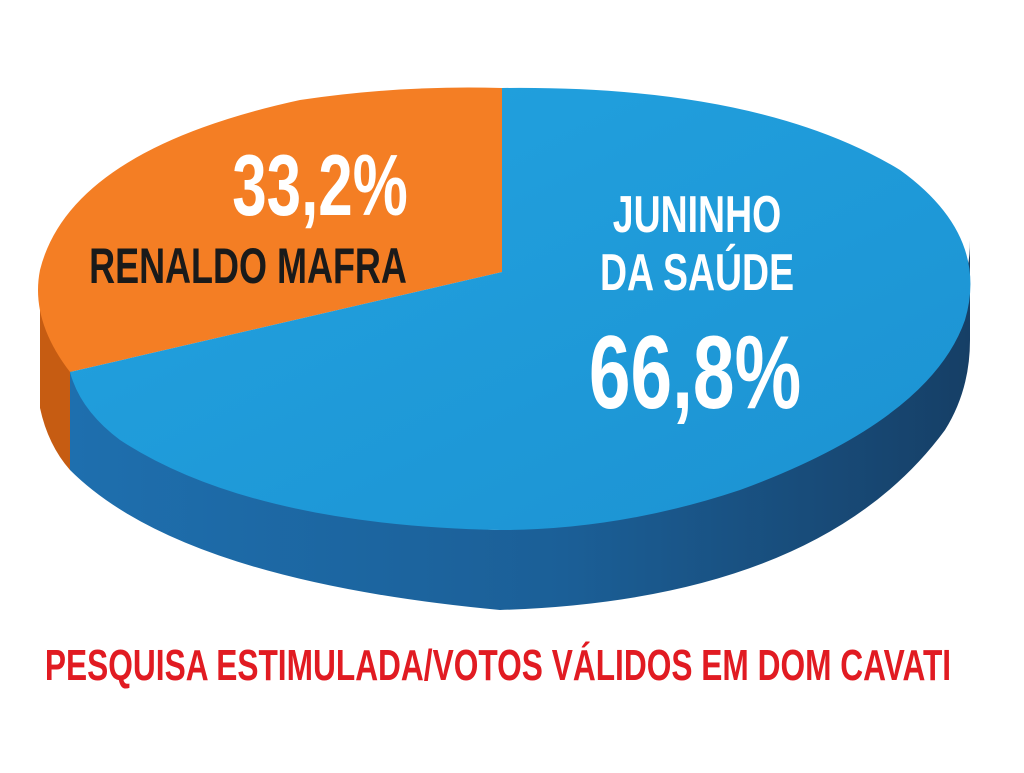 This screenshot has width=1024, height=773. I want to click on value-label-juninho-da-saude: 66,8%, so click(695, 373).